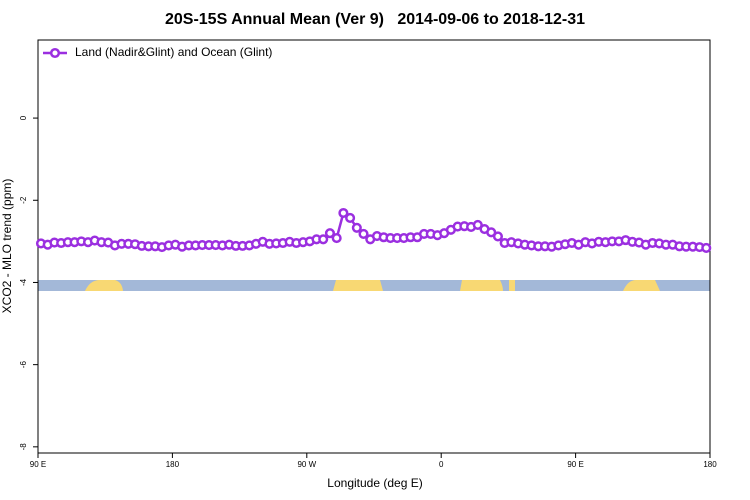 This screenshot has height=500, width=750. I want to click on land-mask, so click(374, 285).